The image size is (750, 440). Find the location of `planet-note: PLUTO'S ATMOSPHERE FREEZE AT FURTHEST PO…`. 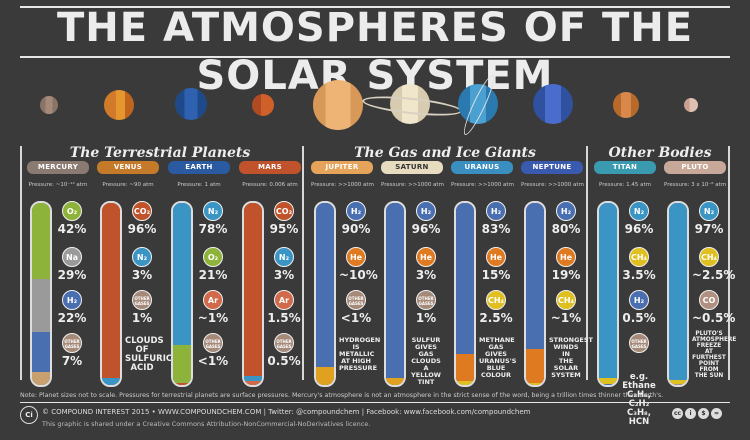

planet-note: PLUTO'S ATMOSPHERE FREEZE AT FURTHEST PO… is located at coordinates (714, 355).